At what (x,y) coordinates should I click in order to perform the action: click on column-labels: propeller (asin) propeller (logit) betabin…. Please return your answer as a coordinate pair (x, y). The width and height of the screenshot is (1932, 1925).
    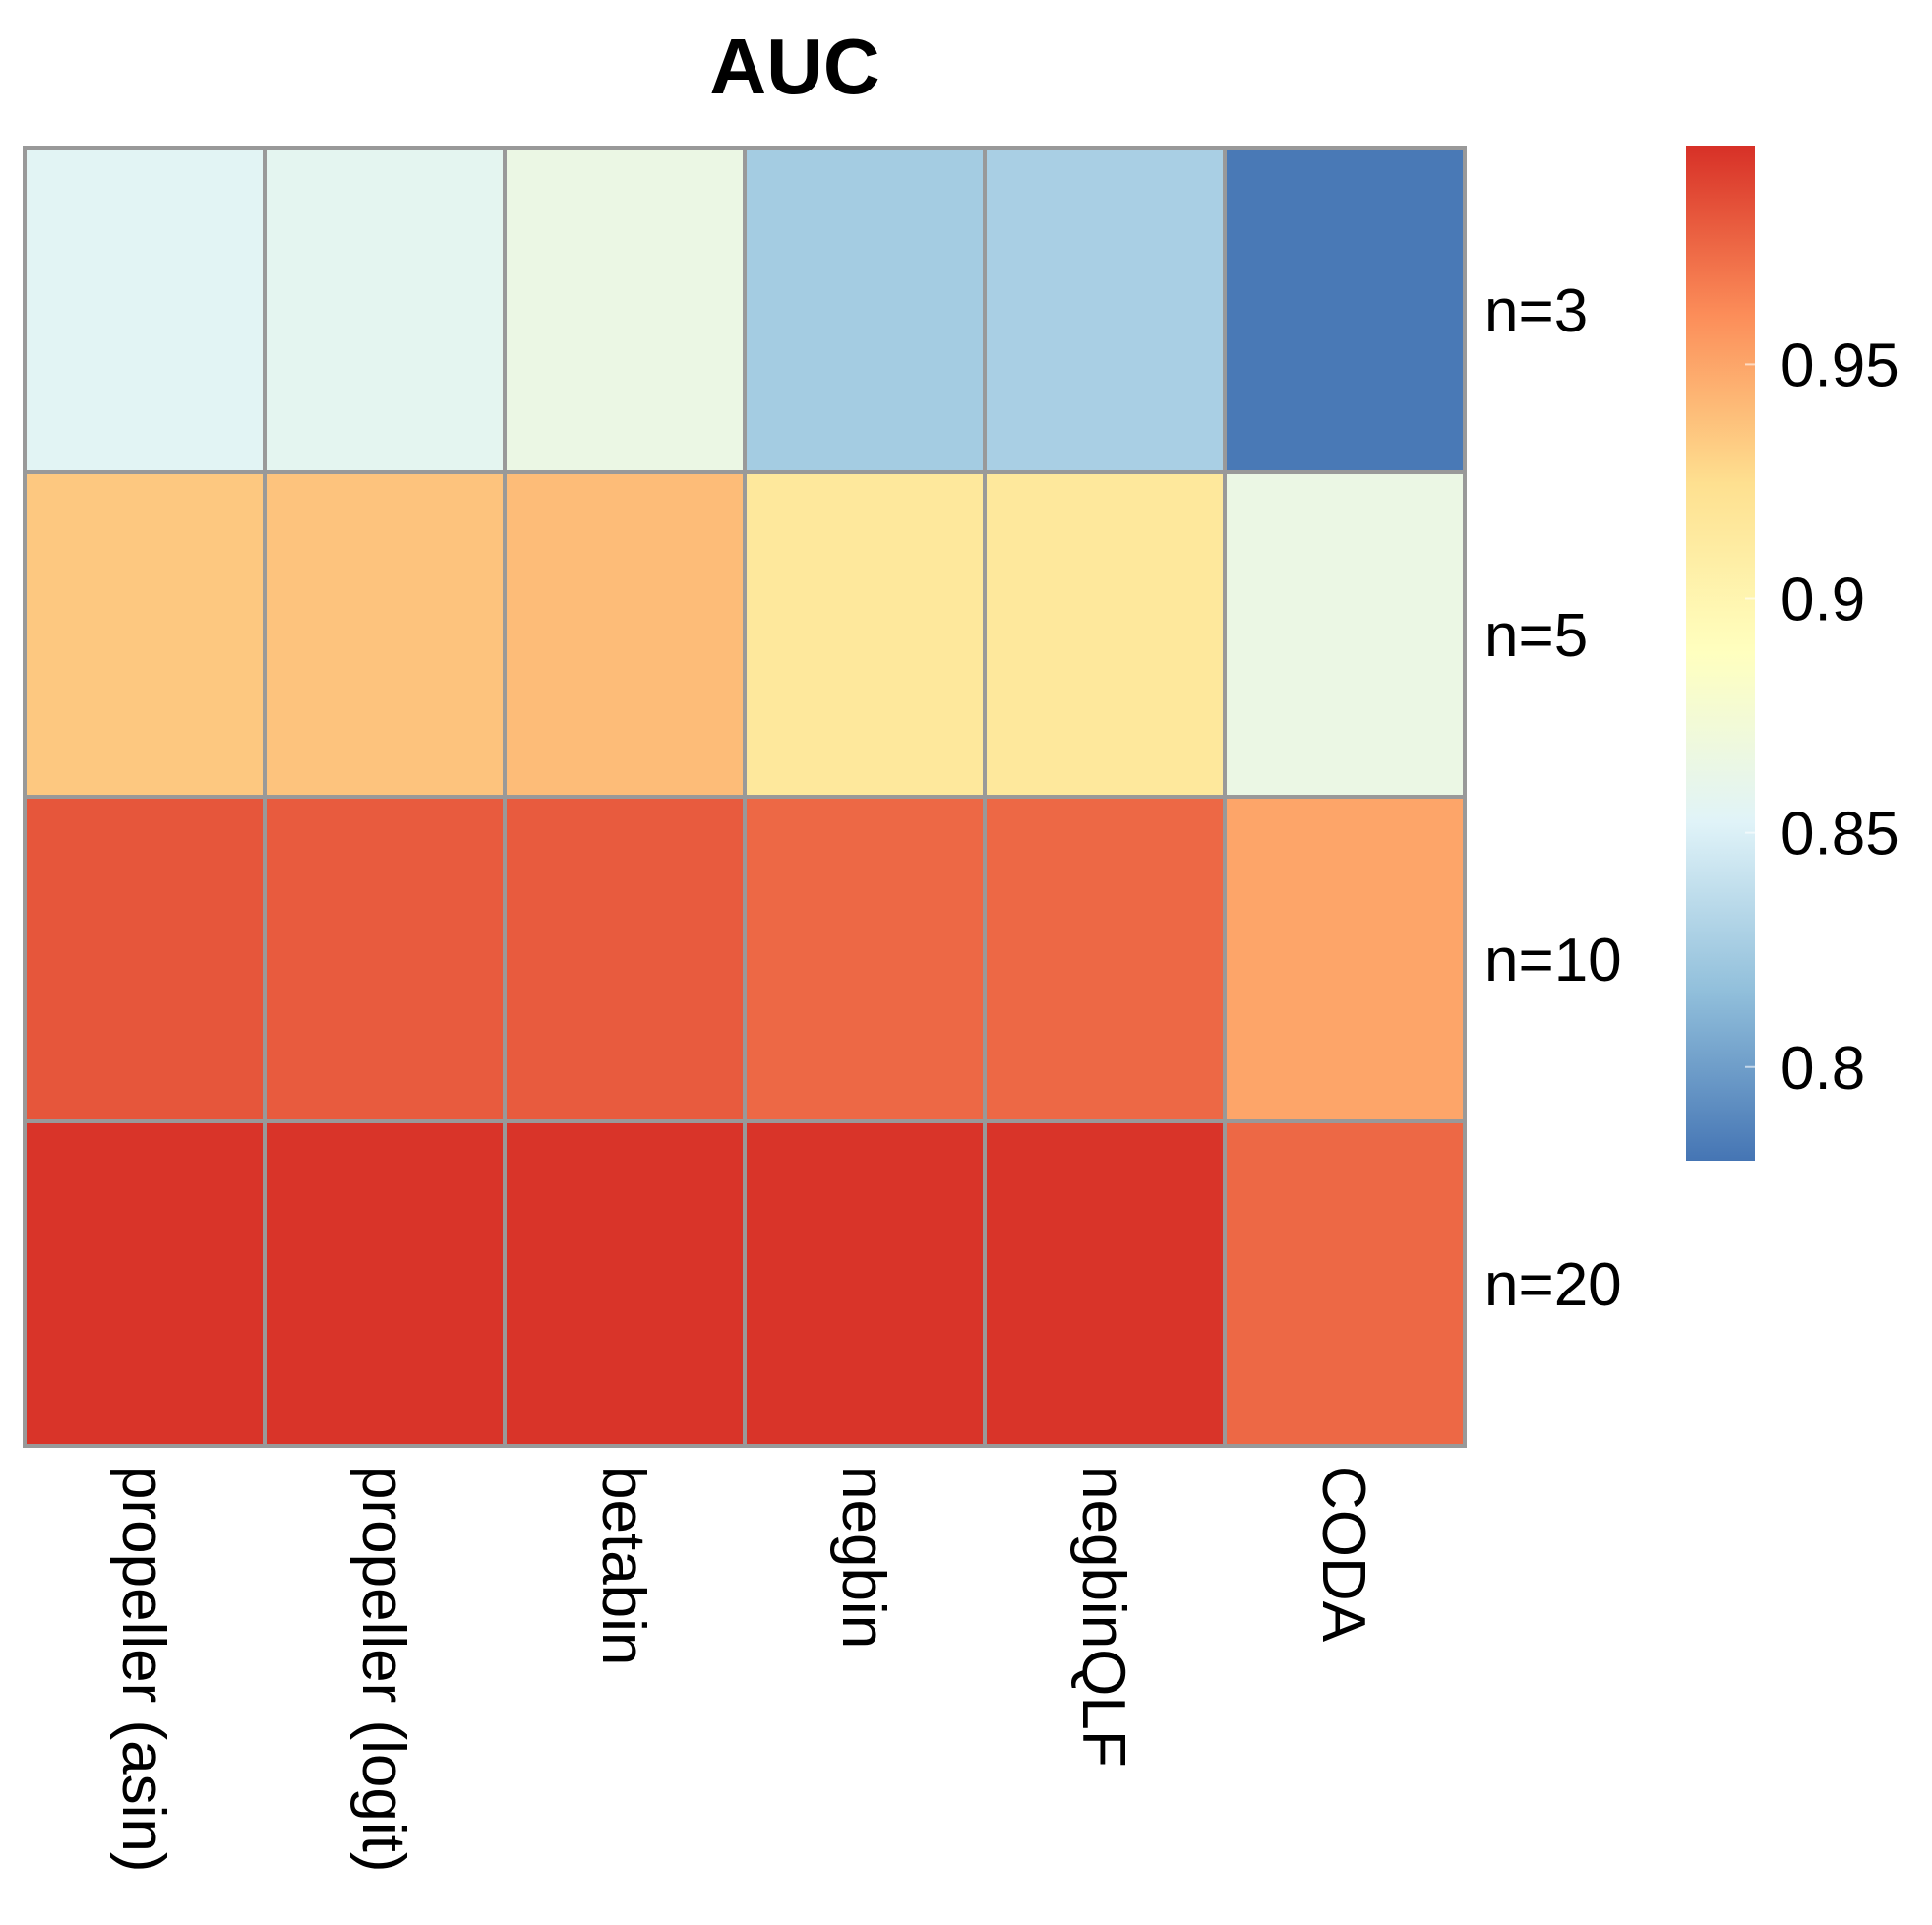
    Looking at the image, I should click on (743, 1669).